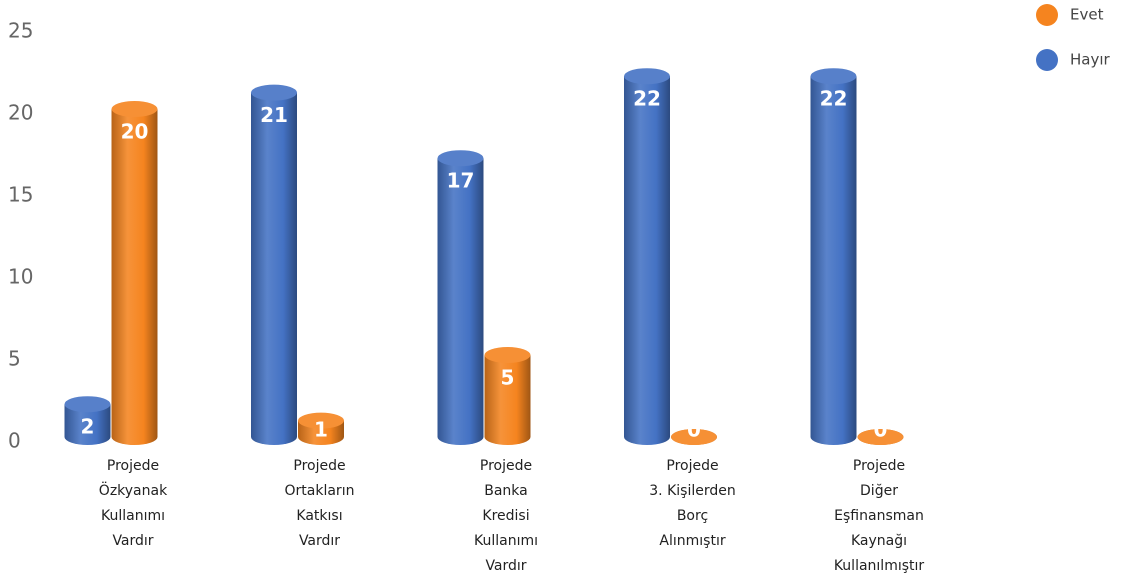  What do you see at coordinates (20, 113) in the screenshot?
I see `y-tick-label: 20` at bounding box center [20, 113].